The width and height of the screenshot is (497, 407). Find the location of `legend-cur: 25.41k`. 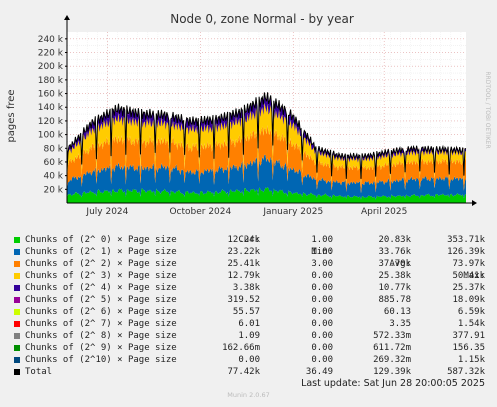

legend-cur: 25.41k is located at coordinates (243, 264).